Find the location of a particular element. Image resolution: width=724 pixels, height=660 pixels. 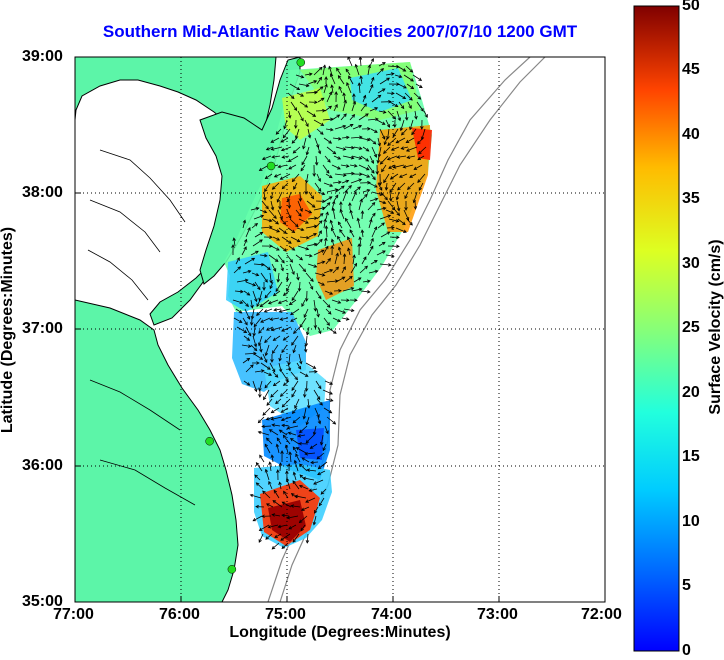

colorbar-tick-label: 15 is located at coordinates (691, 457).